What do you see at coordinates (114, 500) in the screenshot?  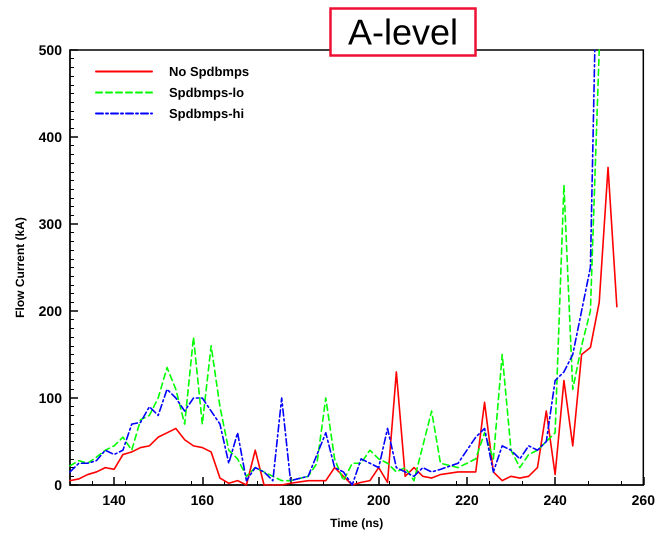 I see `x-tick-label: 140` at bounding box center [114, 500].